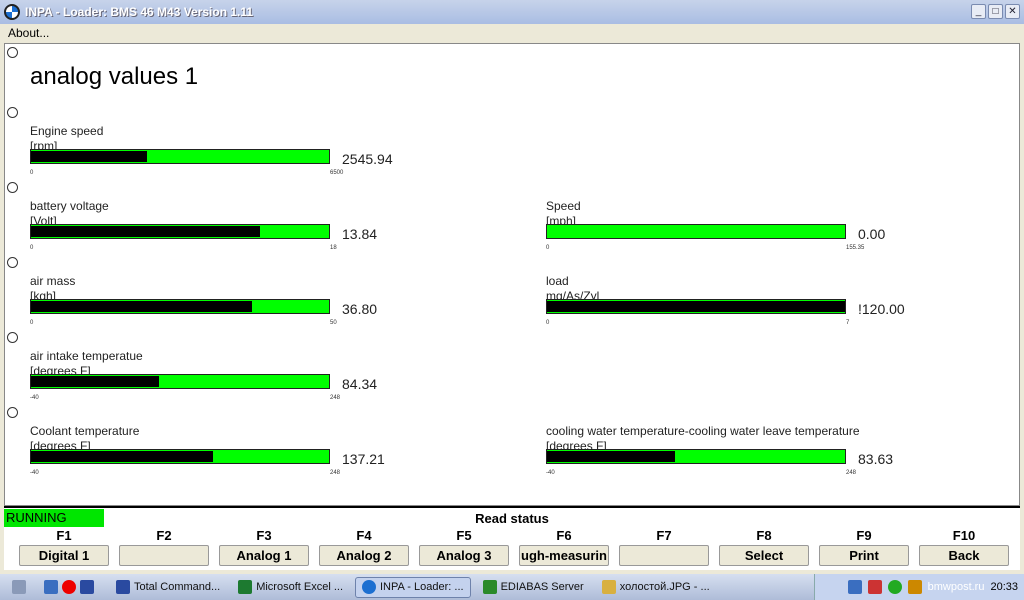 Image resolution: width=1024 pixels, height=600 pixels. Describe the element at coordinates (978, 11) in the screenshot. I see `minimize-button: _` at that location.